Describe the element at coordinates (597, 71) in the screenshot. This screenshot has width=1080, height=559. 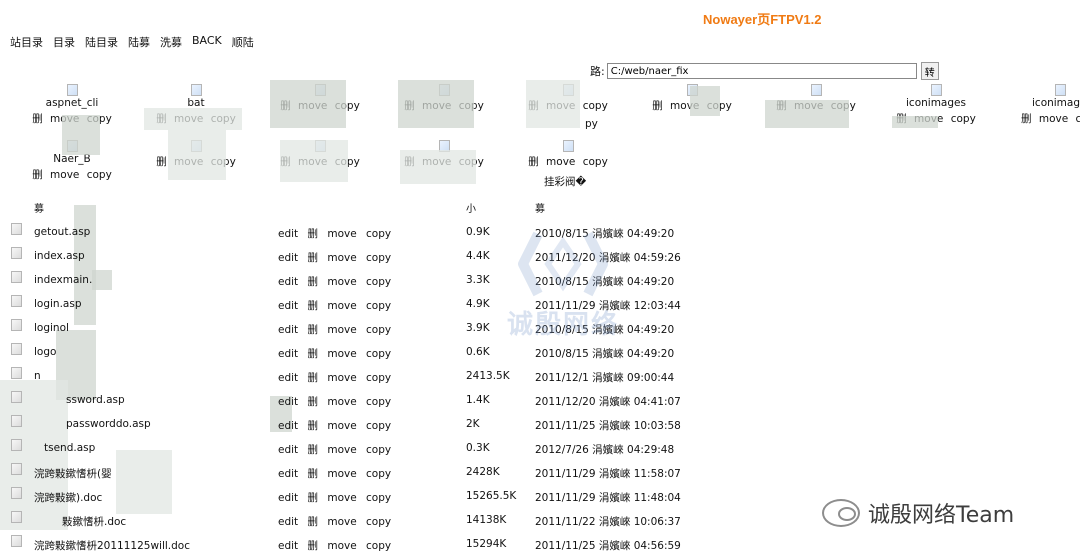
I see `path-label: 路:` at that location.